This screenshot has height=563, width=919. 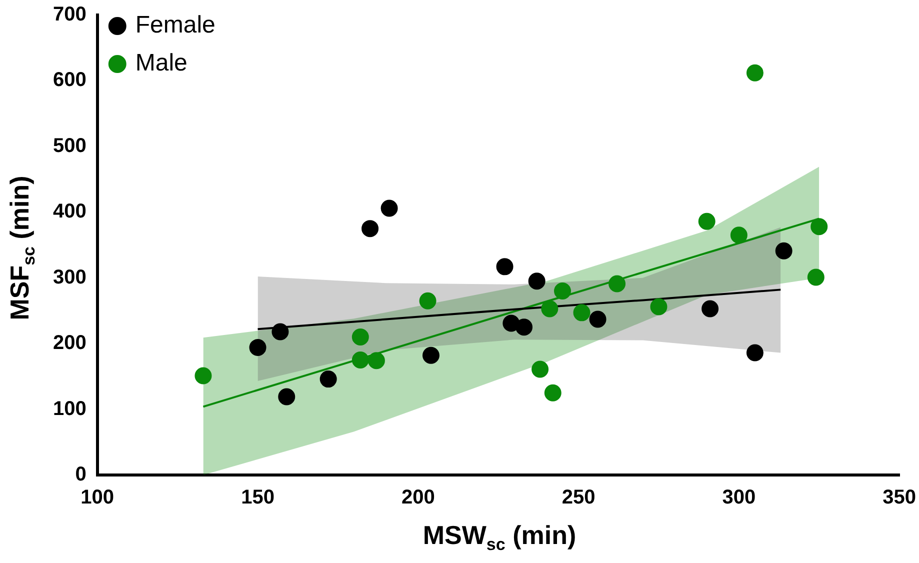 What do you see at coordinates (579, 497) in the screenshot?
I see `x-tick-label: 250` at bounding box center [579, 497].